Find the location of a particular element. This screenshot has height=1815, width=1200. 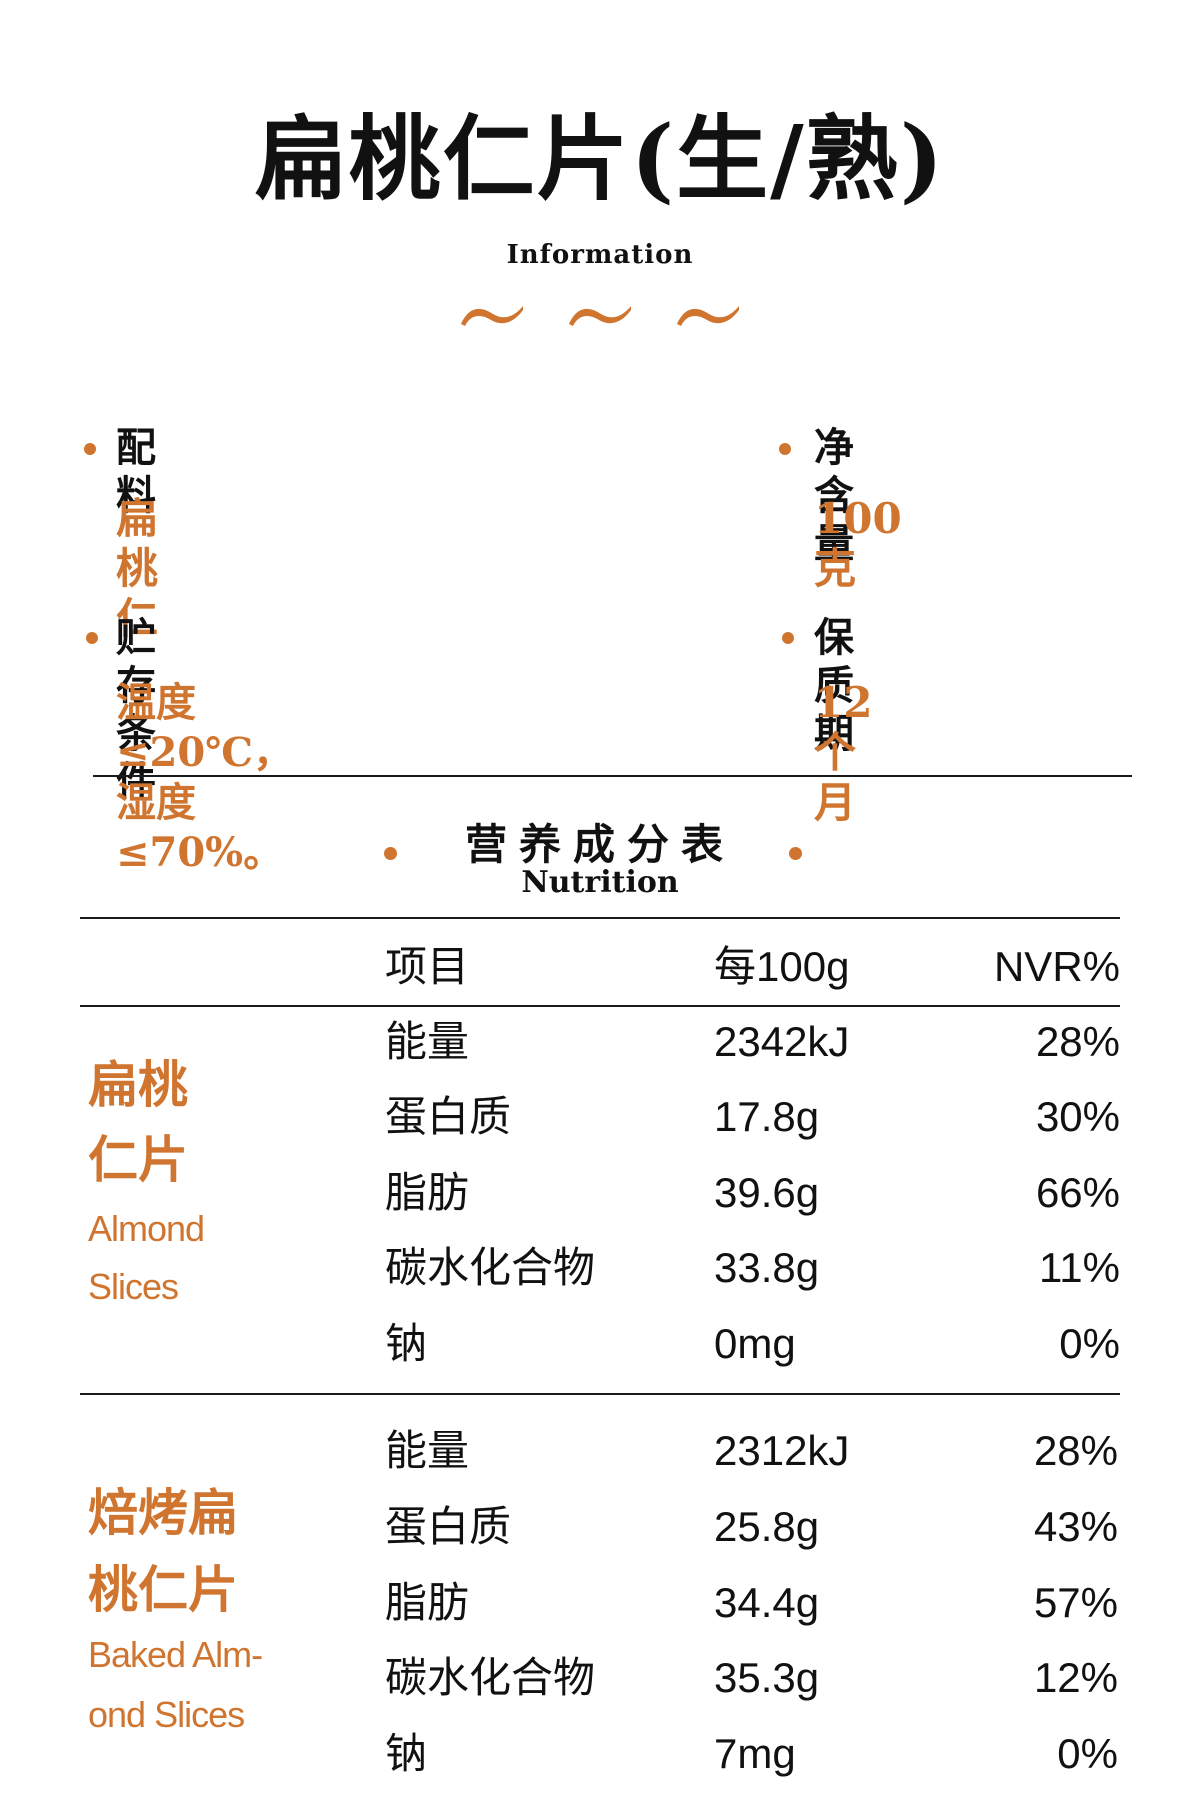

section-name-en: Slices is located at coordinates (133, 1286).